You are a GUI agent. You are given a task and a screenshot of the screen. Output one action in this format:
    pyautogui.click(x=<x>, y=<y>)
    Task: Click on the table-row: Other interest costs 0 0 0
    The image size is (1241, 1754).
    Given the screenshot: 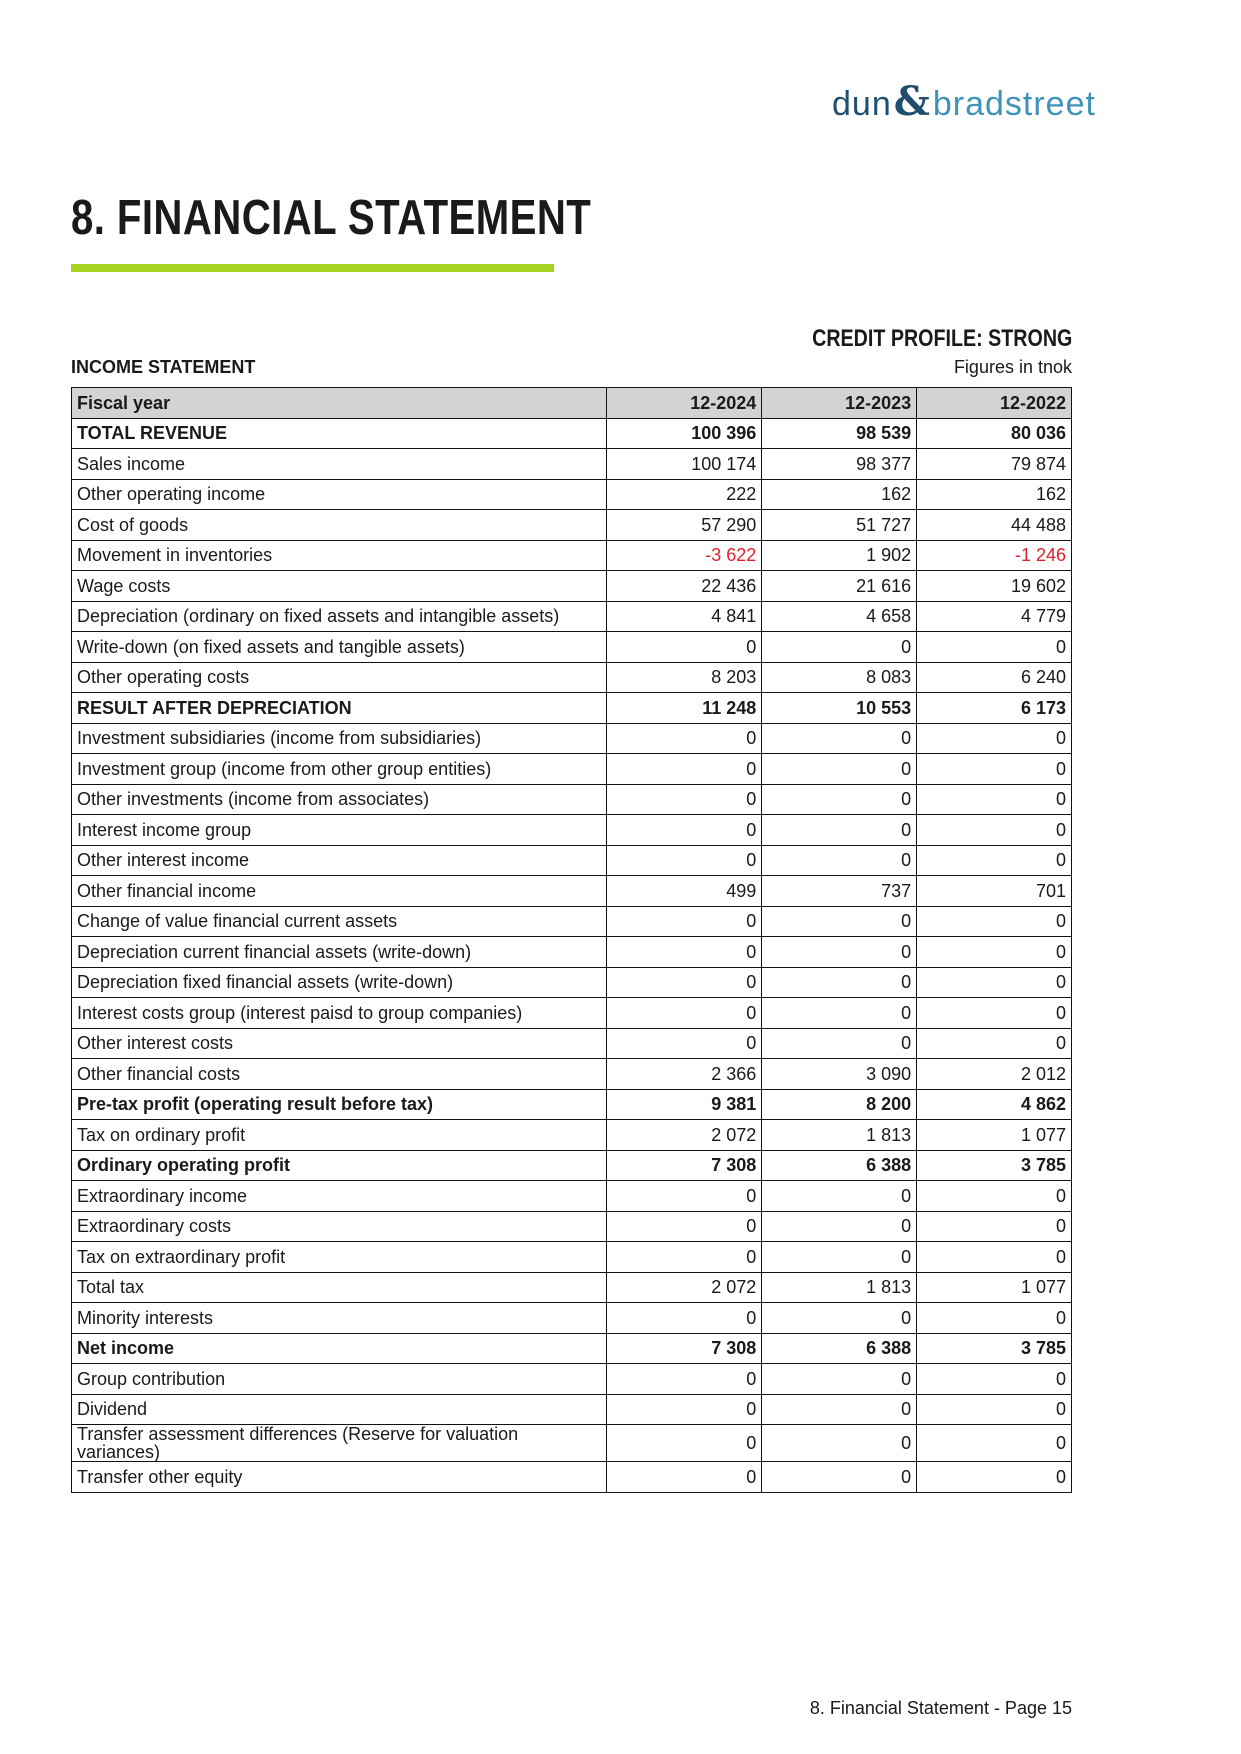 What is the action you would take?
    pyautogui.click(x=571, y=1043)
    